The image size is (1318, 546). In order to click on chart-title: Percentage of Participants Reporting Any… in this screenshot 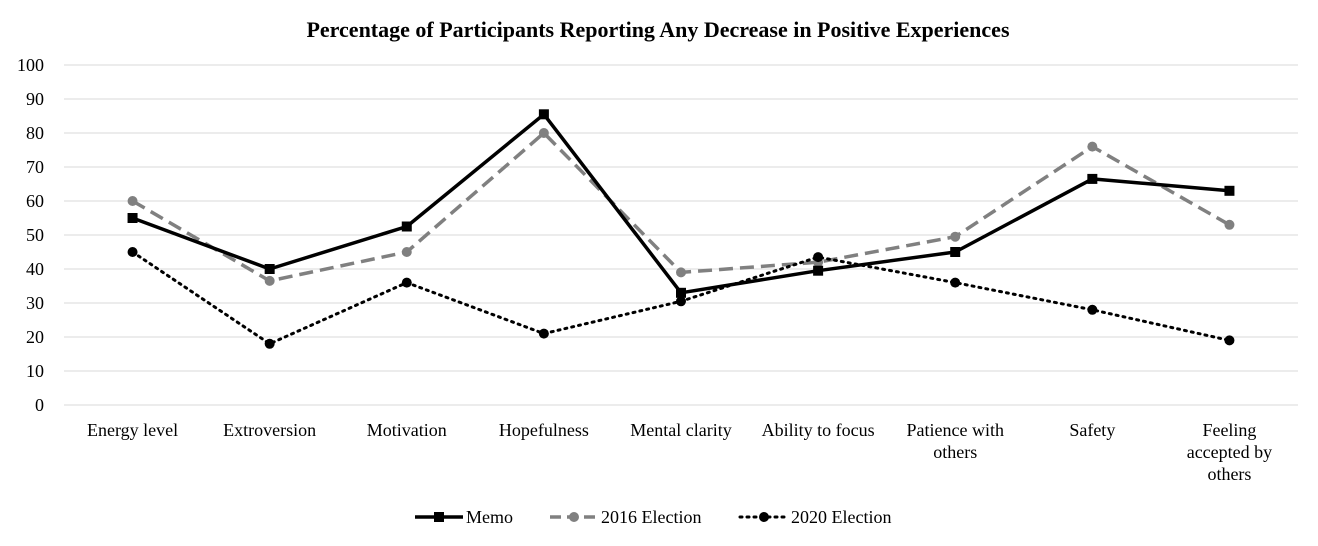, I will do `click(657, 29)`.